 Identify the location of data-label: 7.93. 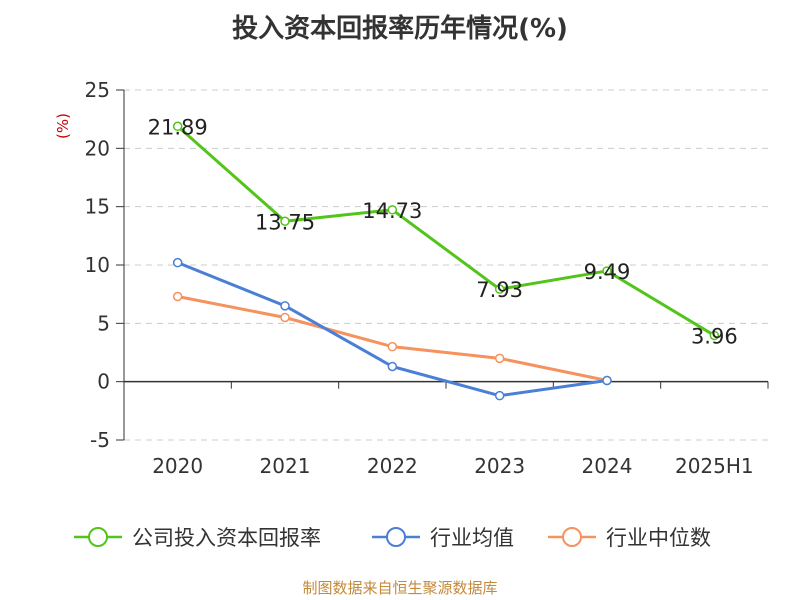
(499, 290).